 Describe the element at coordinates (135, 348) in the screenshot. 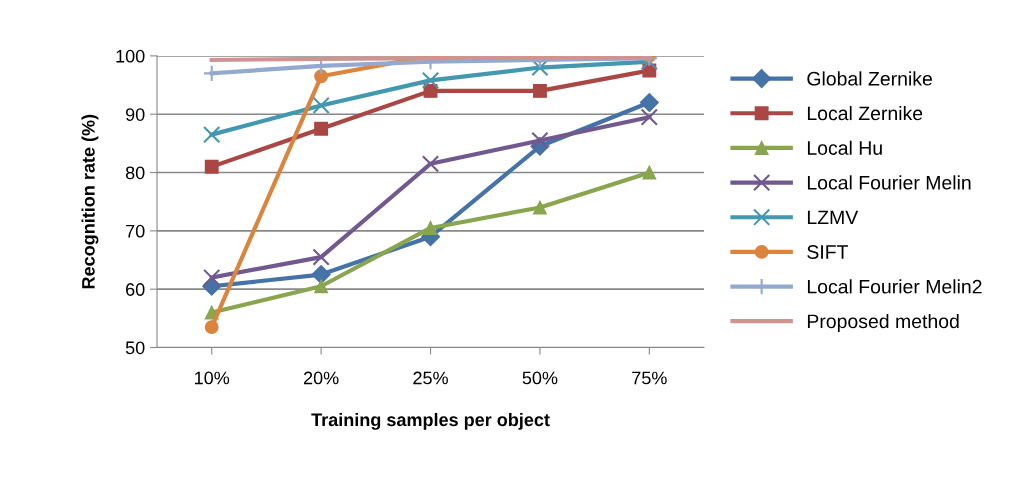

I see `y-tick-label: 50` at that location.